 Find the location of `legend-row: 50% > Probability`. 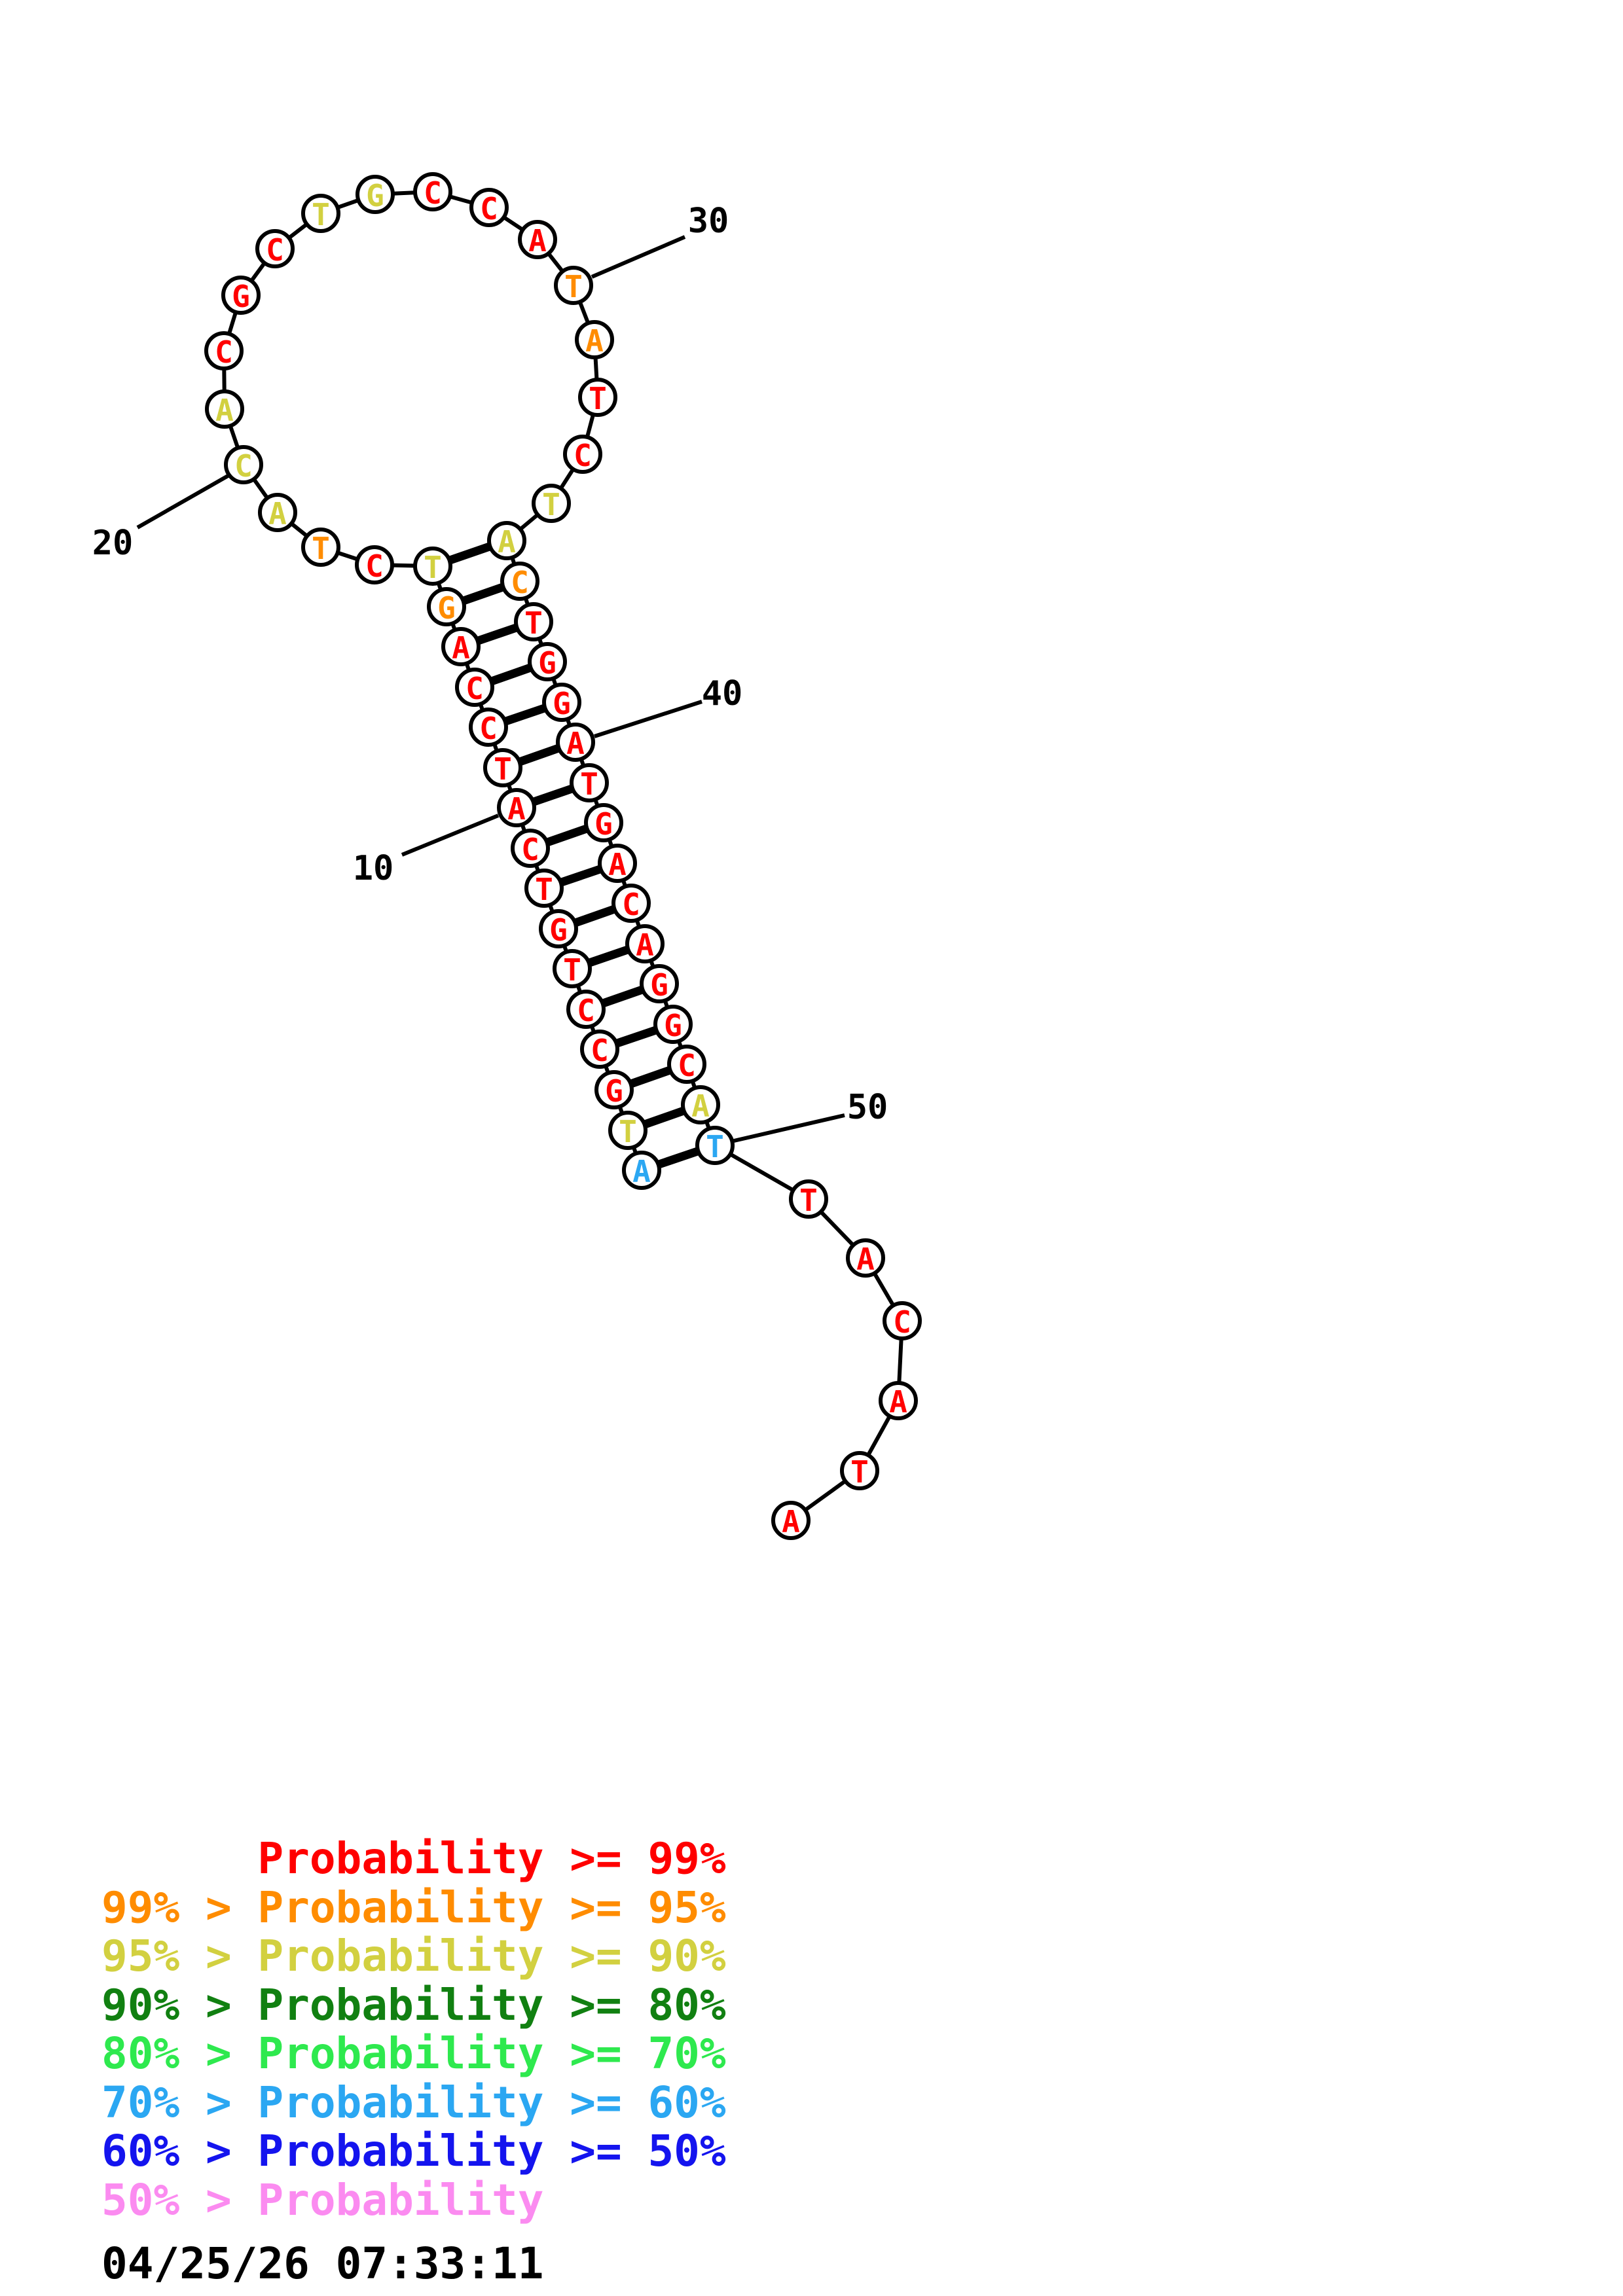

legend-row: 50% > Probability is located at coordinates (322, 2199).